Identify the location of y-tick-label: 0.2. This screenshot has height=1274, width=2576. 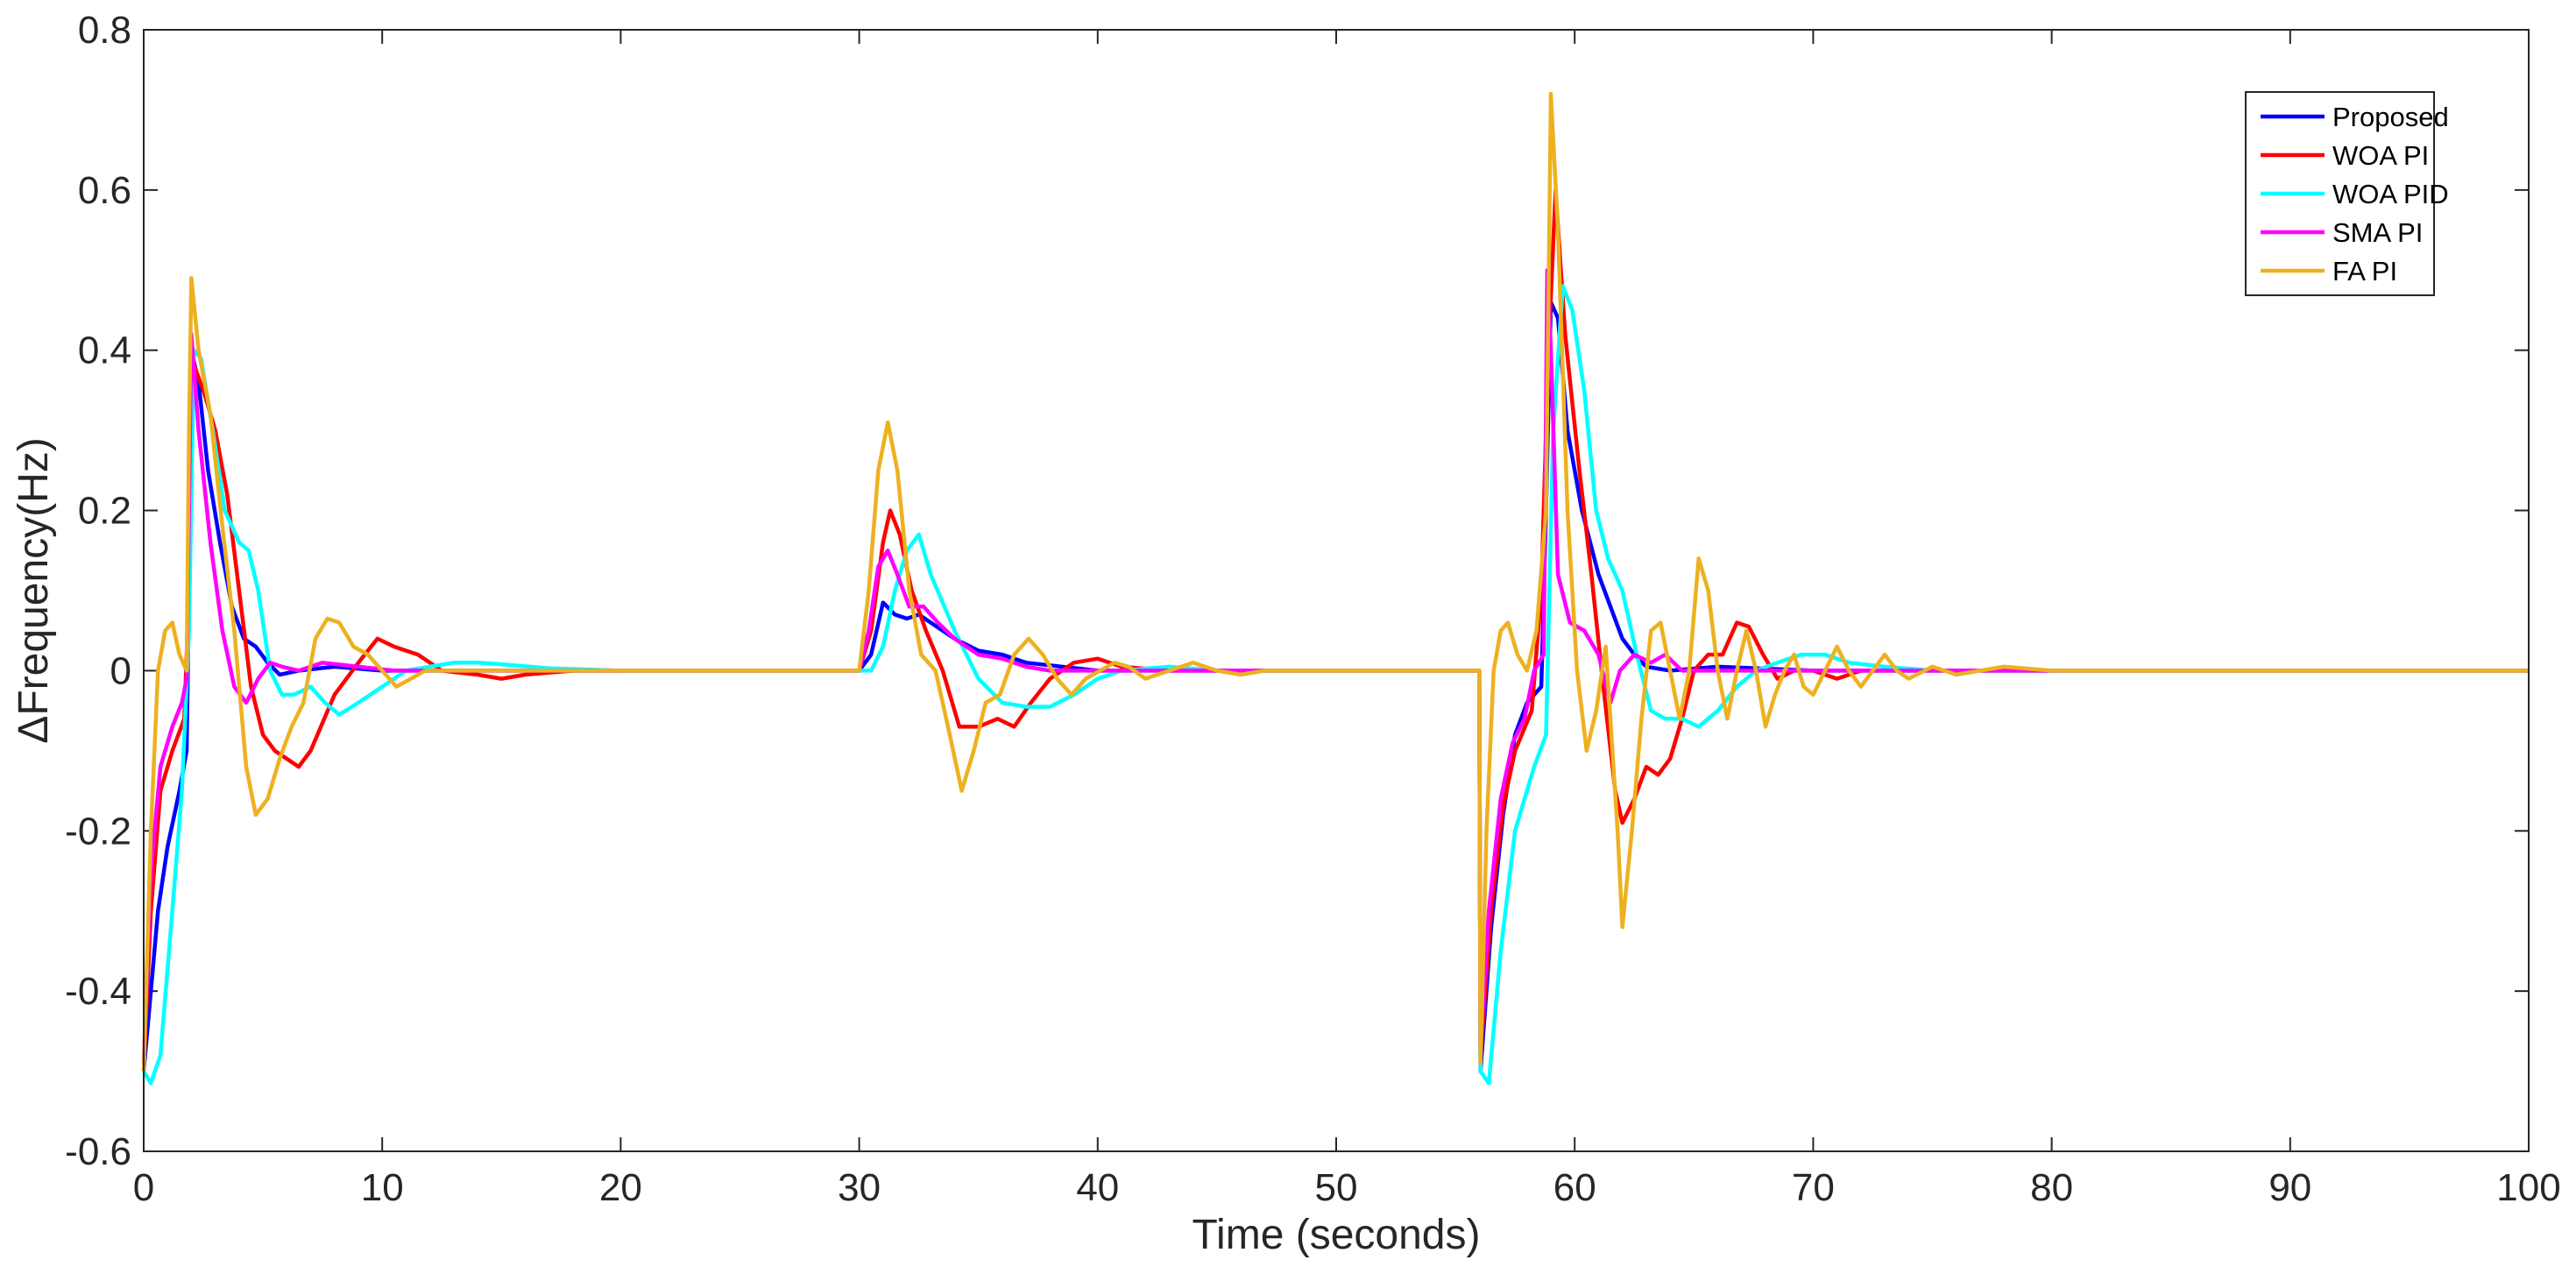
(104, 511).